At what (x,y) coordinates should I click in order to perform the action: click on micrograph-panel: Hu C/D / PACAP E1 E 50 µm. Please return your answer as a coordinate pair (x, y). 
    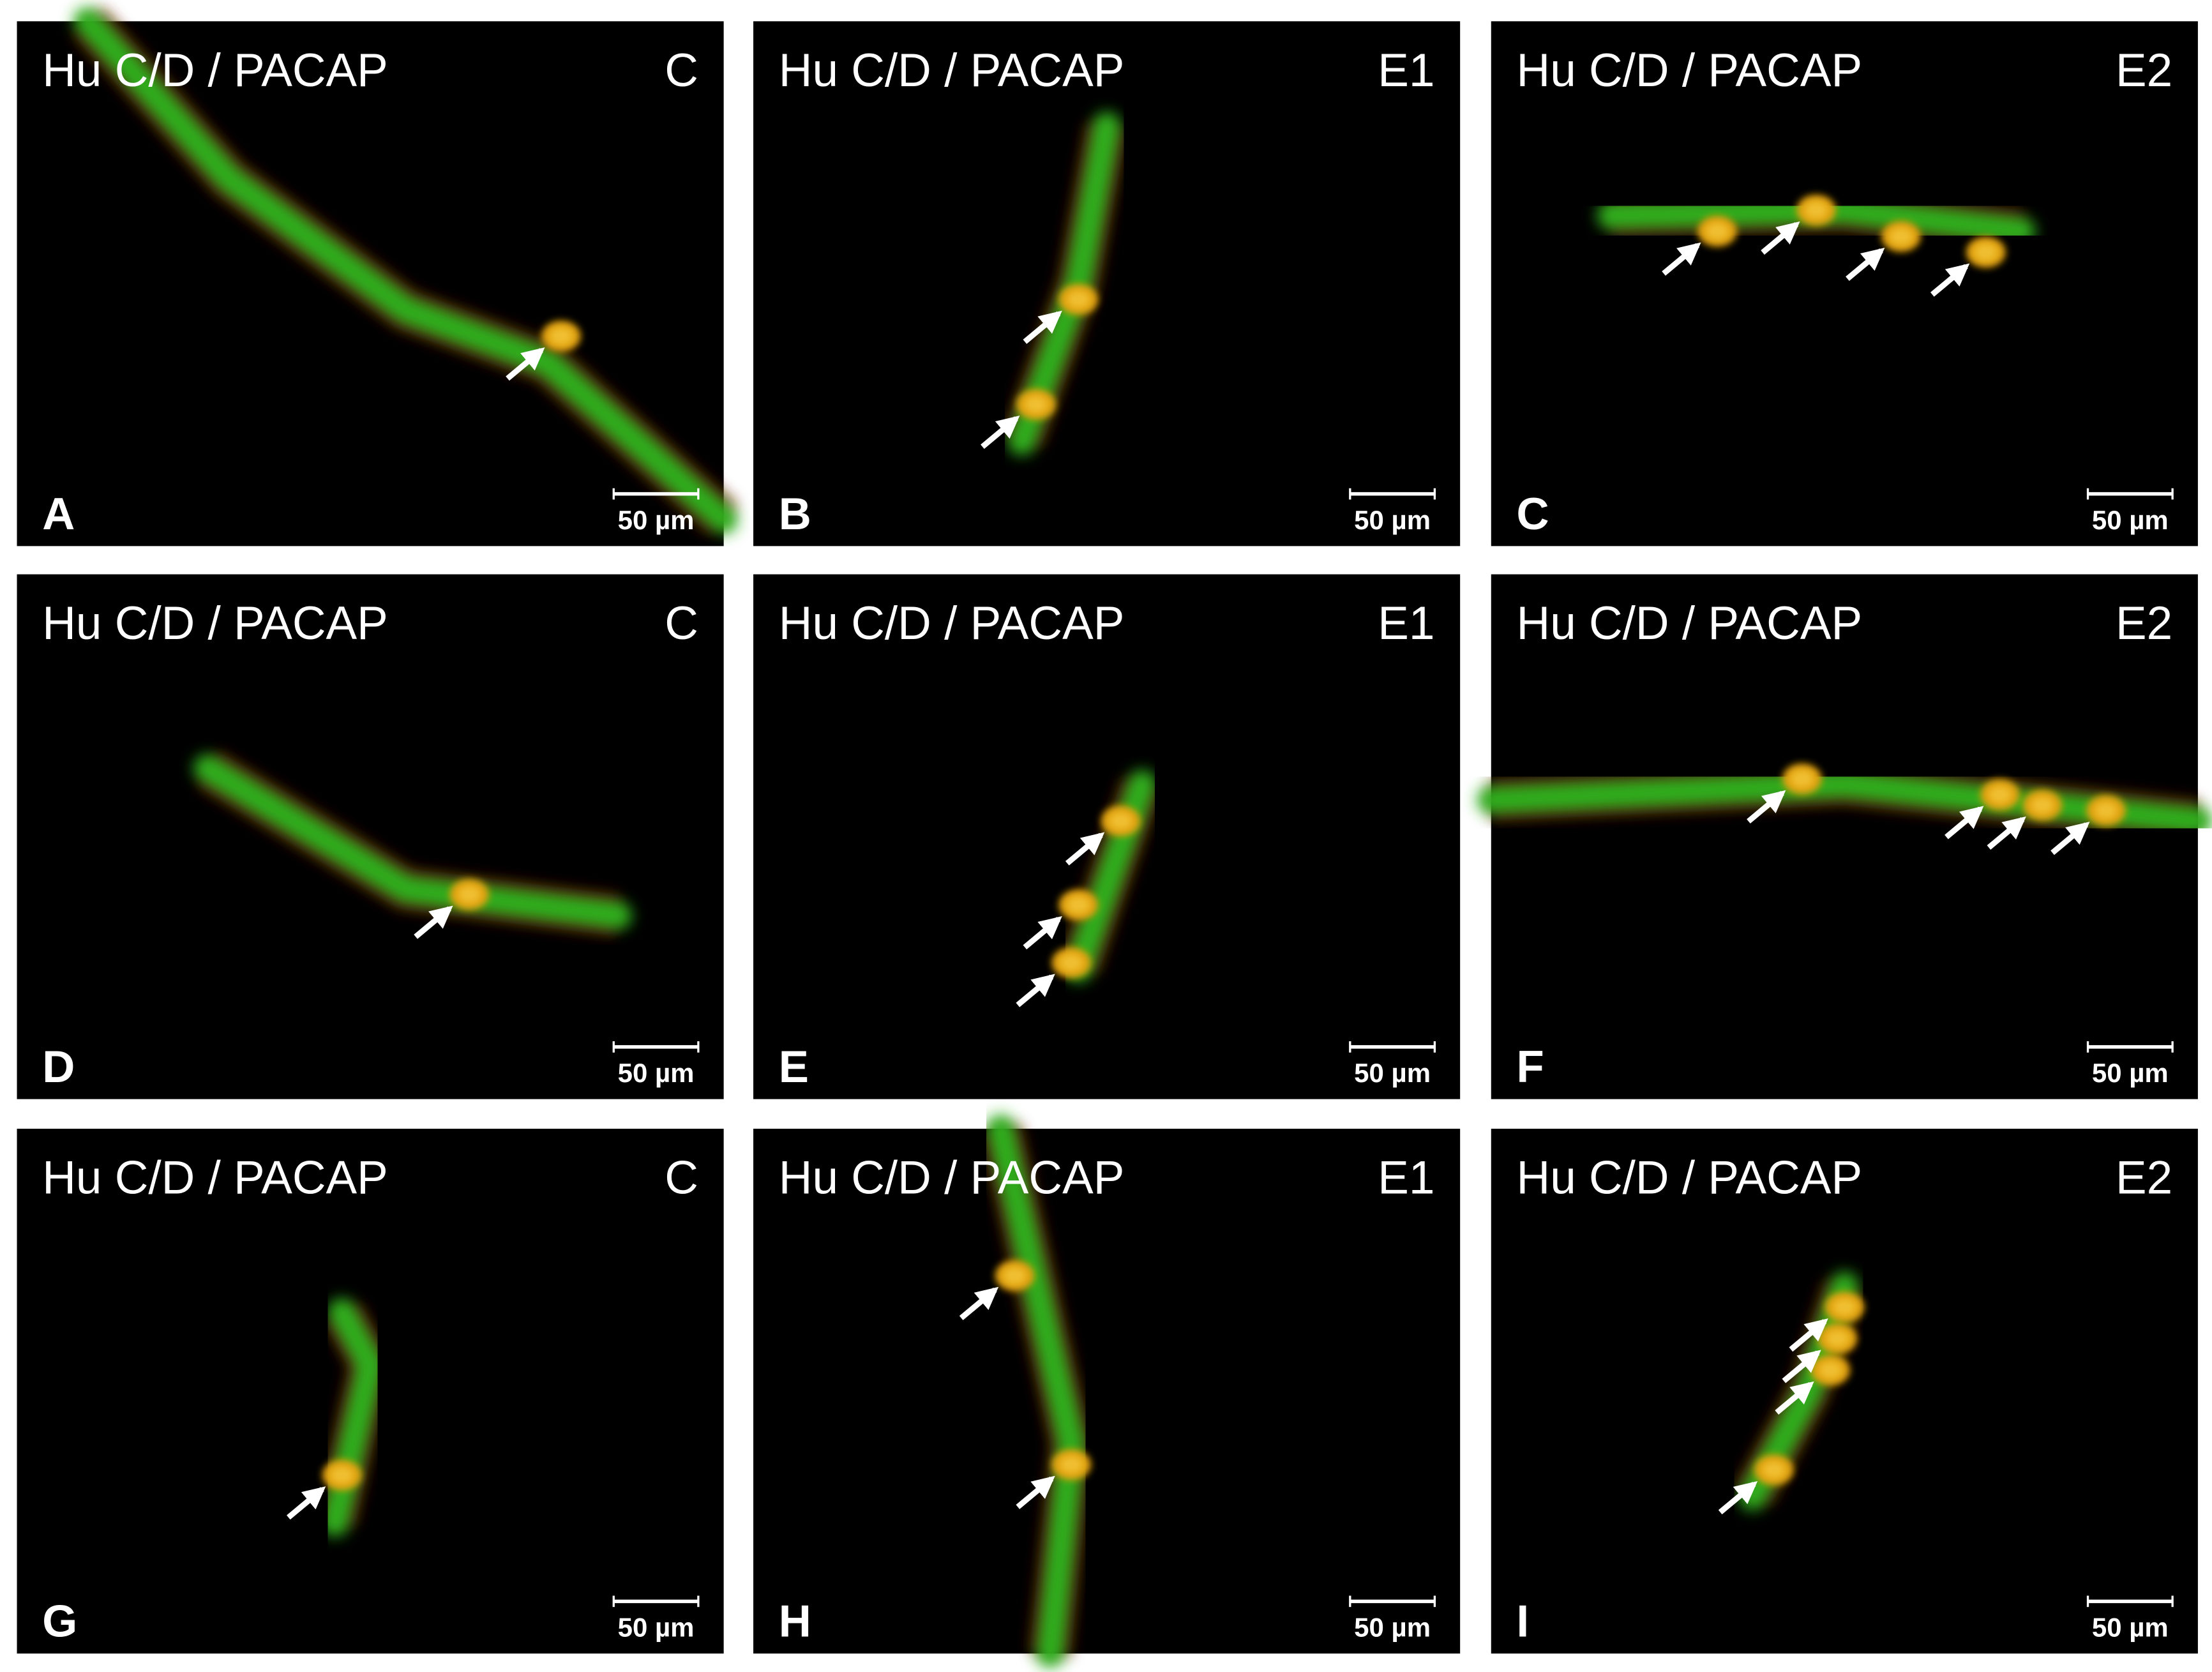
    Looking at the image, I should click on (1107, 837).